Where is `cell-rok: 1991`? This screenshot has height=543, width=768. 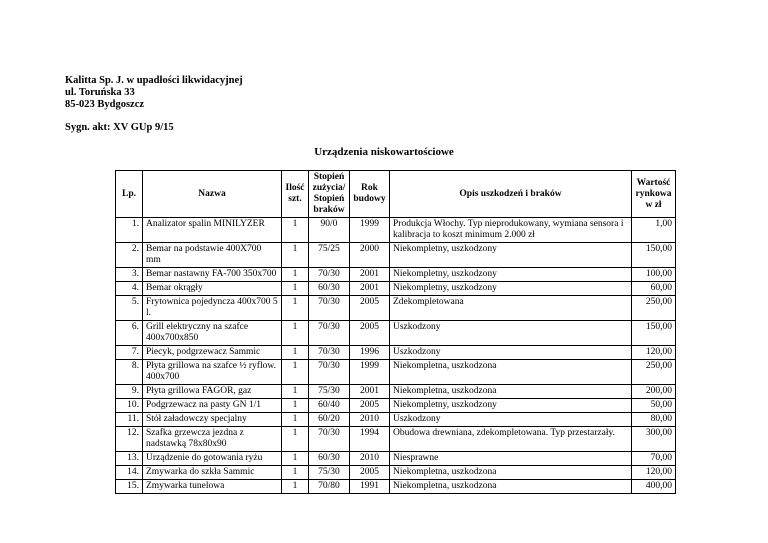
cell-rok: 1991 is located at coordinates (369, 486).